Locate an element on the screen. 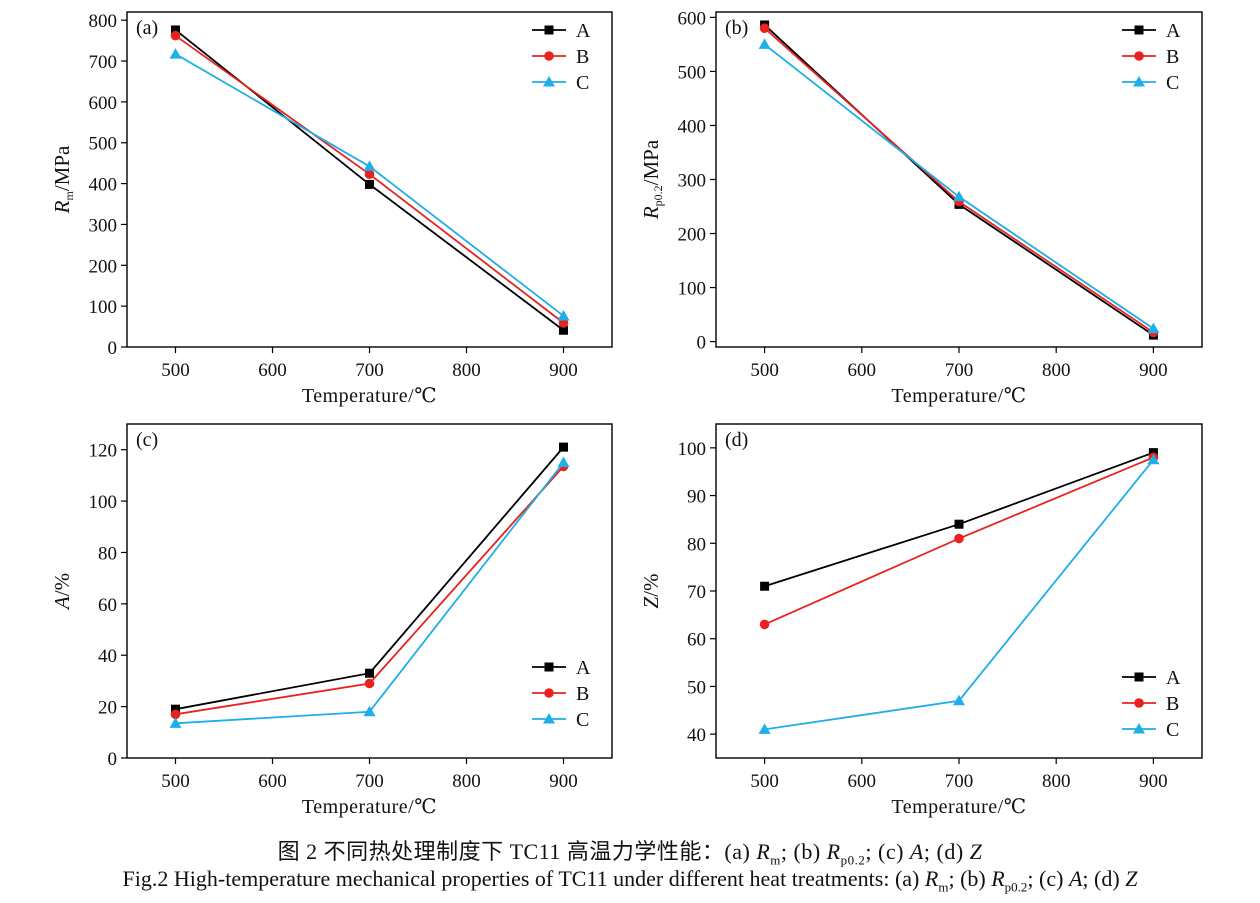 The image size is (1260, 903). y-tick-label: 50 is located at coordinates (696, 687).